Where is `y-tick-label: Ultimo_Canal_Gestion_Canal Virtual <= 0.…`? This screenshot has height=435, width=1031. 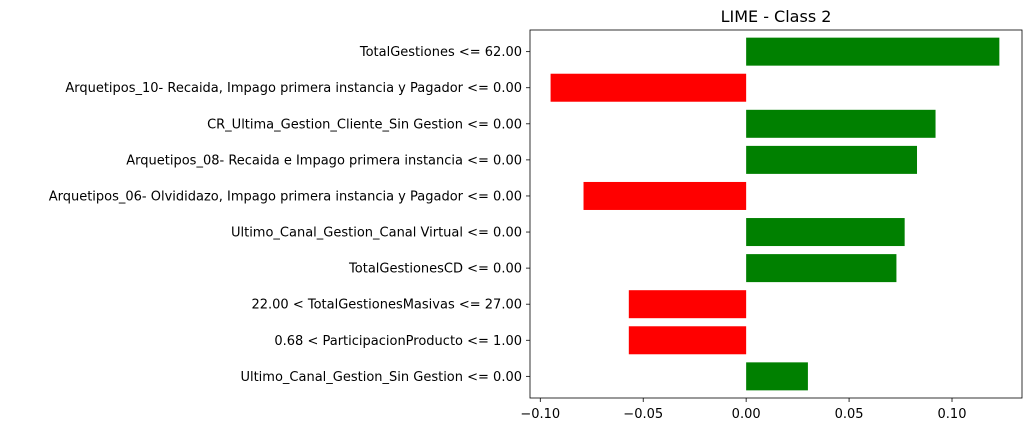 y-tick-label: Ultimo_Canal_Gestion_Canal Virtual <= 0.… is located at coordinates (376, 233).